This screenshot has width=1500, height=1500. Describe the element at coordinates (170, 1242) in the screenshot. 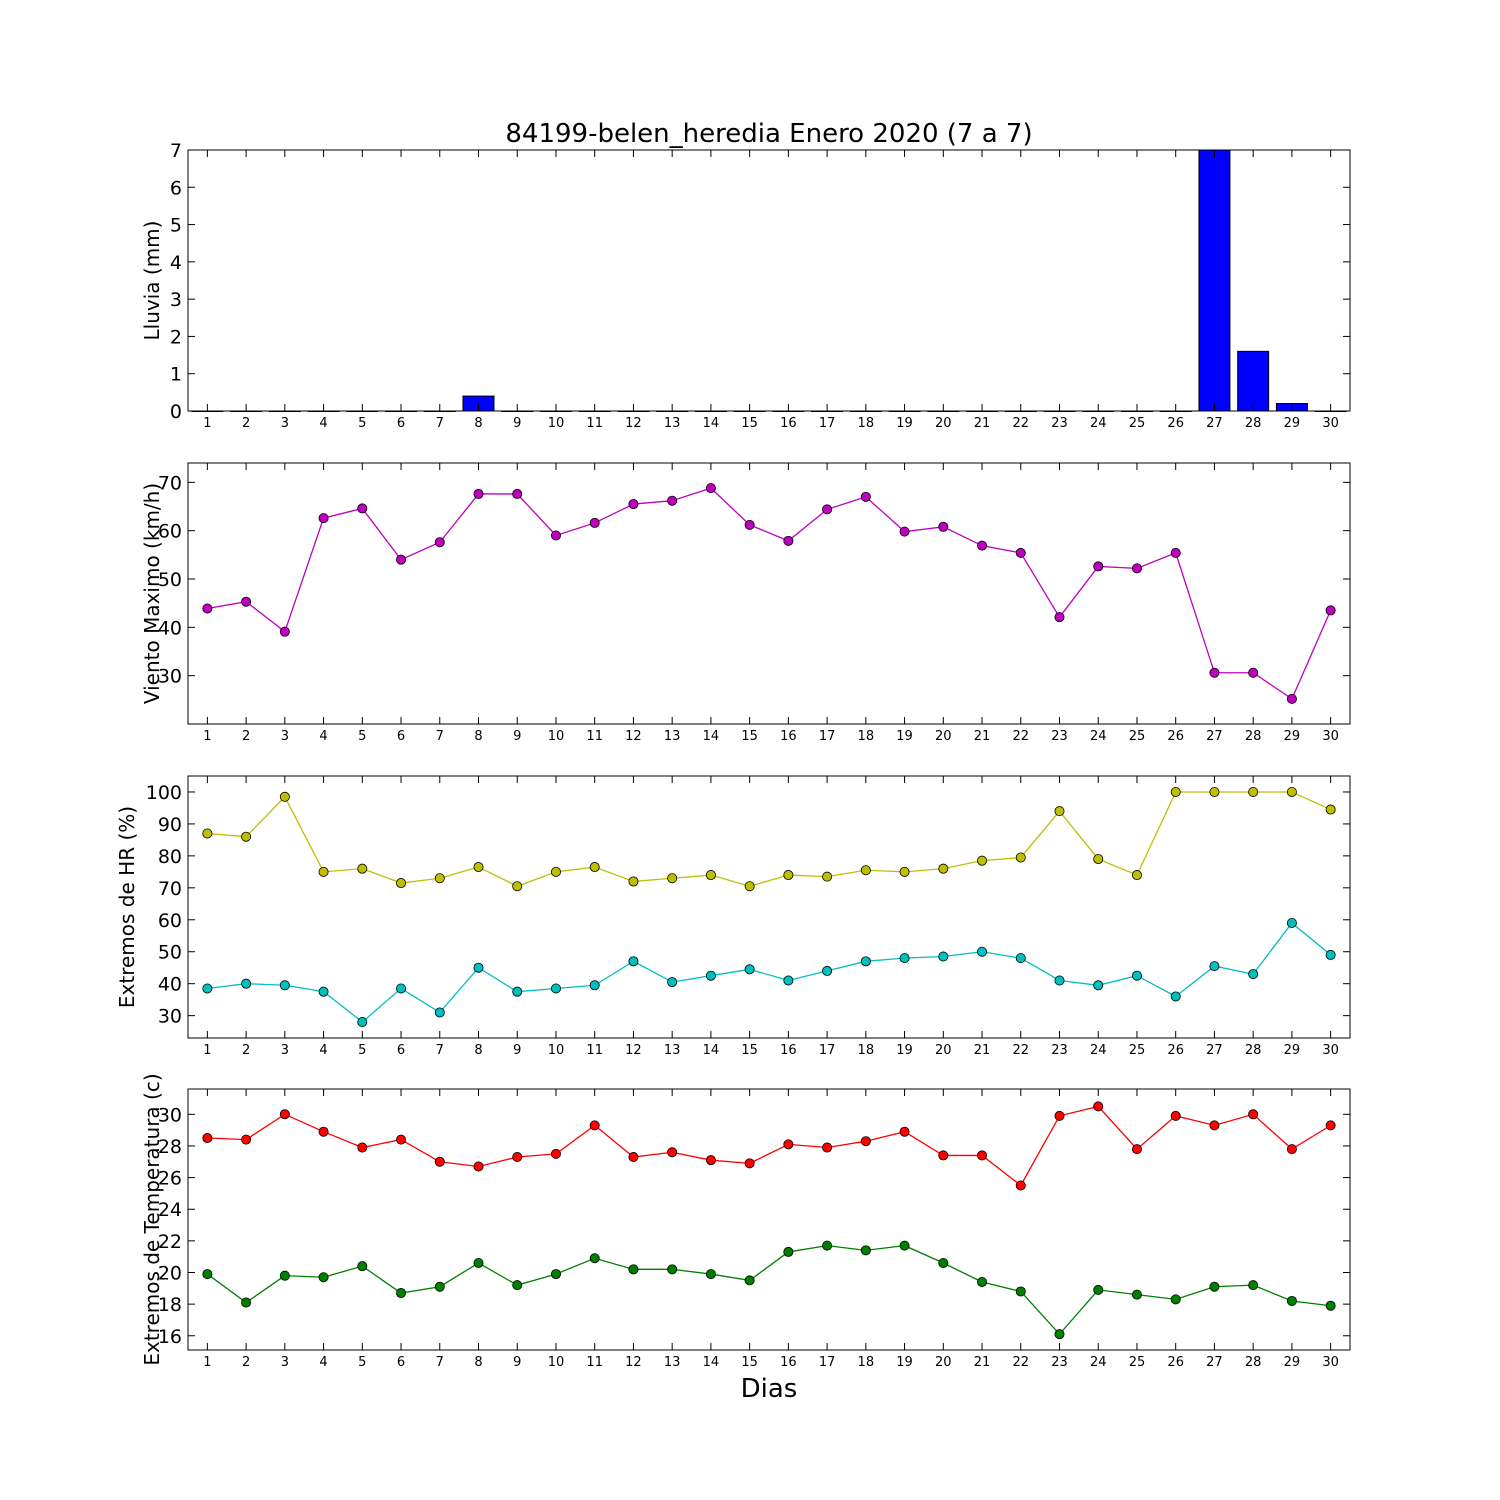

I see `y-tick-label: 22` at that location.